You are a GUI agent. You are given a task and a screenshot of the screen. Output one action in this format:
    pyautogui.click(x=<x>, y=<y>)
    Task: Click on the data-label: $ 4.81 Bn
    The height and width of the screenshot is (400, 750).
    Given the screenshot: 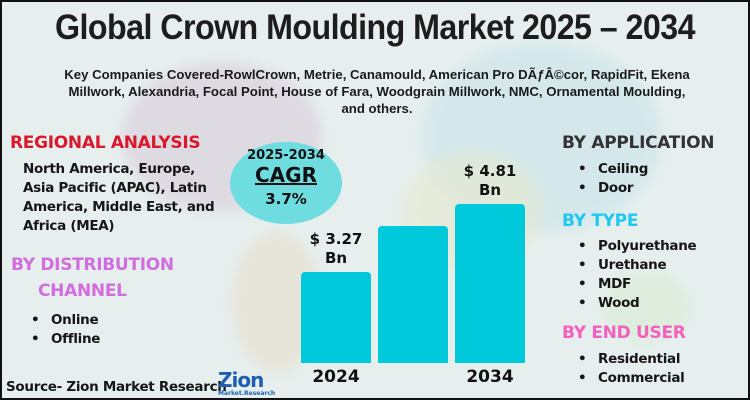 What is the action you would take?
    pyautogui.click(x=490, y=181)
    